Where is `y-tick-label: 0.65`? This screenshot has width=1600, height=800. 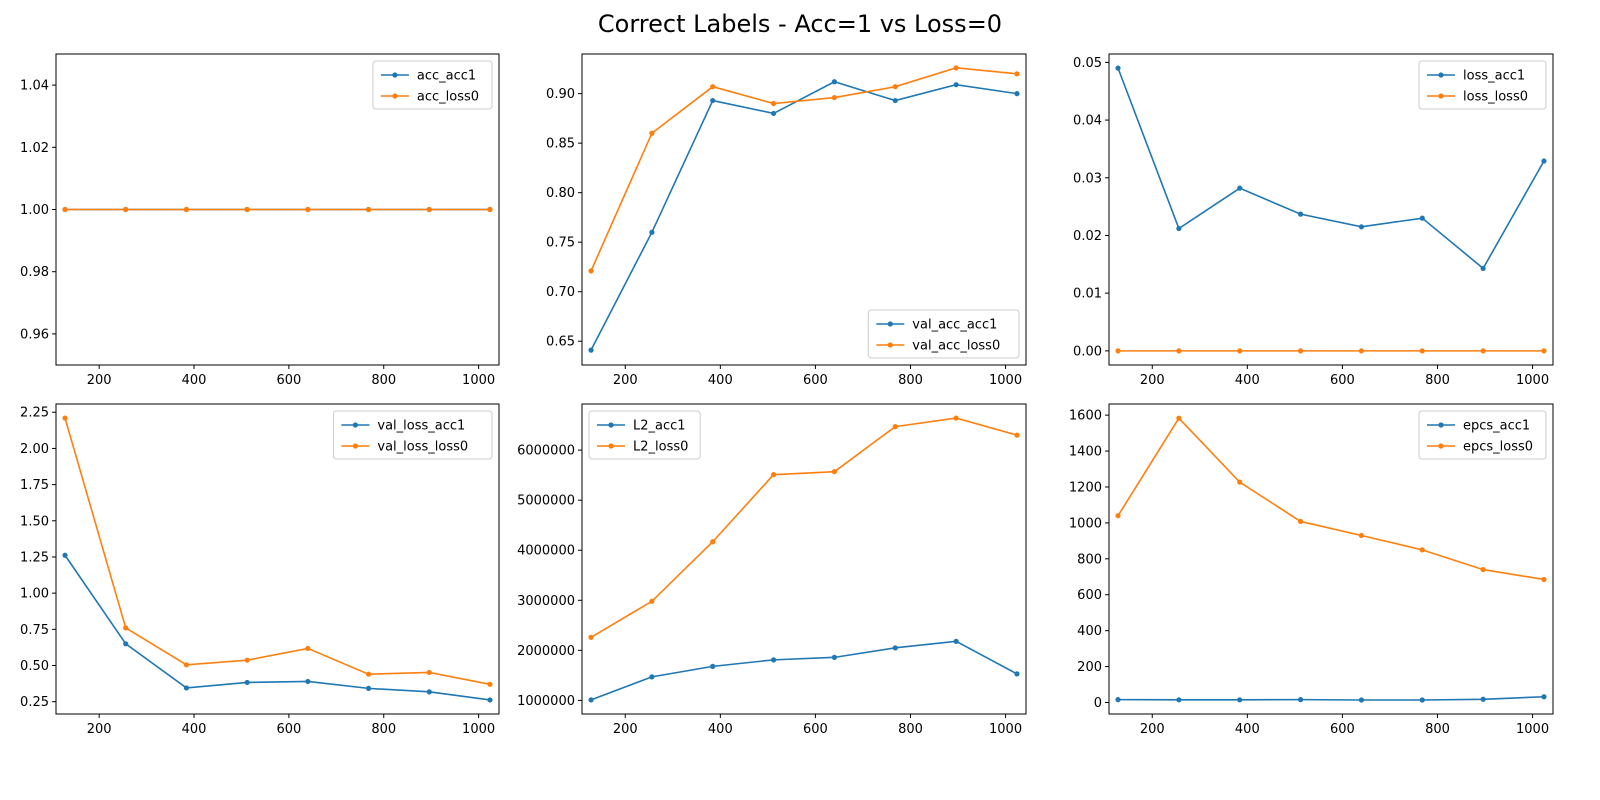 y-tick-label: 0.65 is located at coordinates (560, 342).